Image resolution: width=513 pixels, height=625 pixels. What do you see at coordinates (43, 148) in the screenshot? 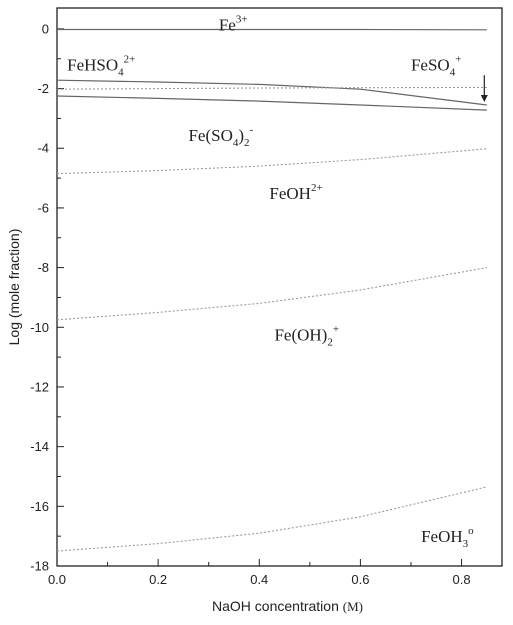
I see `y-tick-label: -4` at bounding box center [43, 148].